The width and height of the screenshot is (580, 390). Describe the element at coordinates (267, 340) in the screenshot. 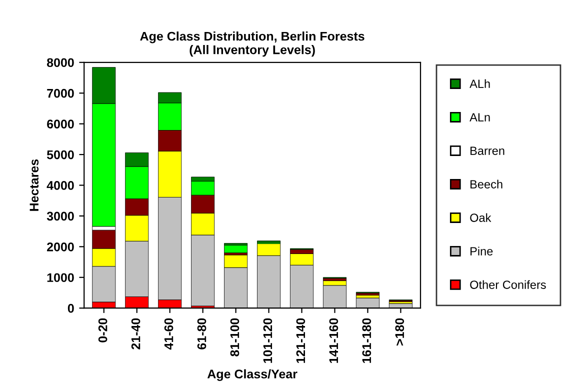

I see `x-tick-label: 101-120` at that location.